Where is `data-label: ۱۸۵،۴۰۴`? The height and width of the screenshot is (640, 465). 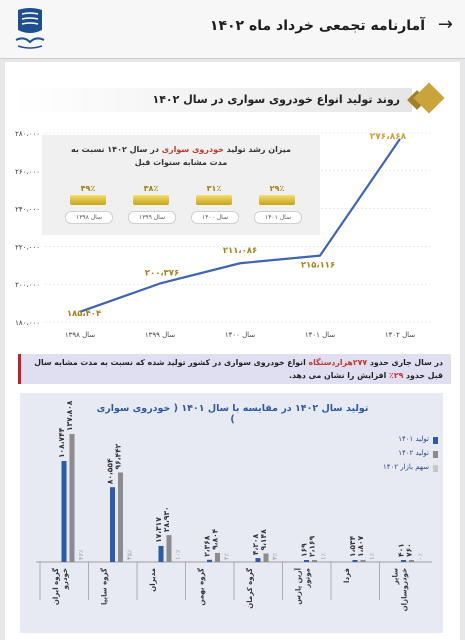 data-label: ۱۸۵،۴۰۴ is located at coordinates (84, 314).